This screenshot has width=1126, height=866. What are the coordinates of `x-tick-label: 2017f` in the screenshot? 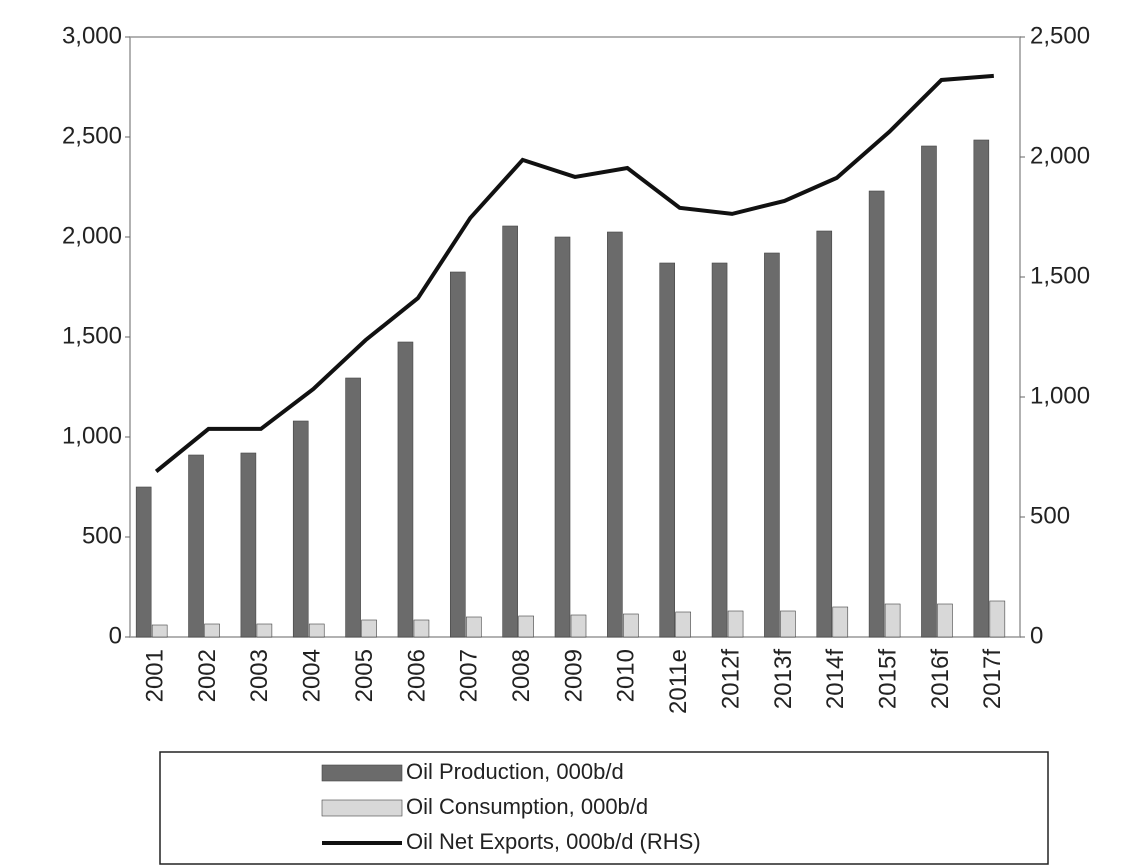 It's located at (992, 679).